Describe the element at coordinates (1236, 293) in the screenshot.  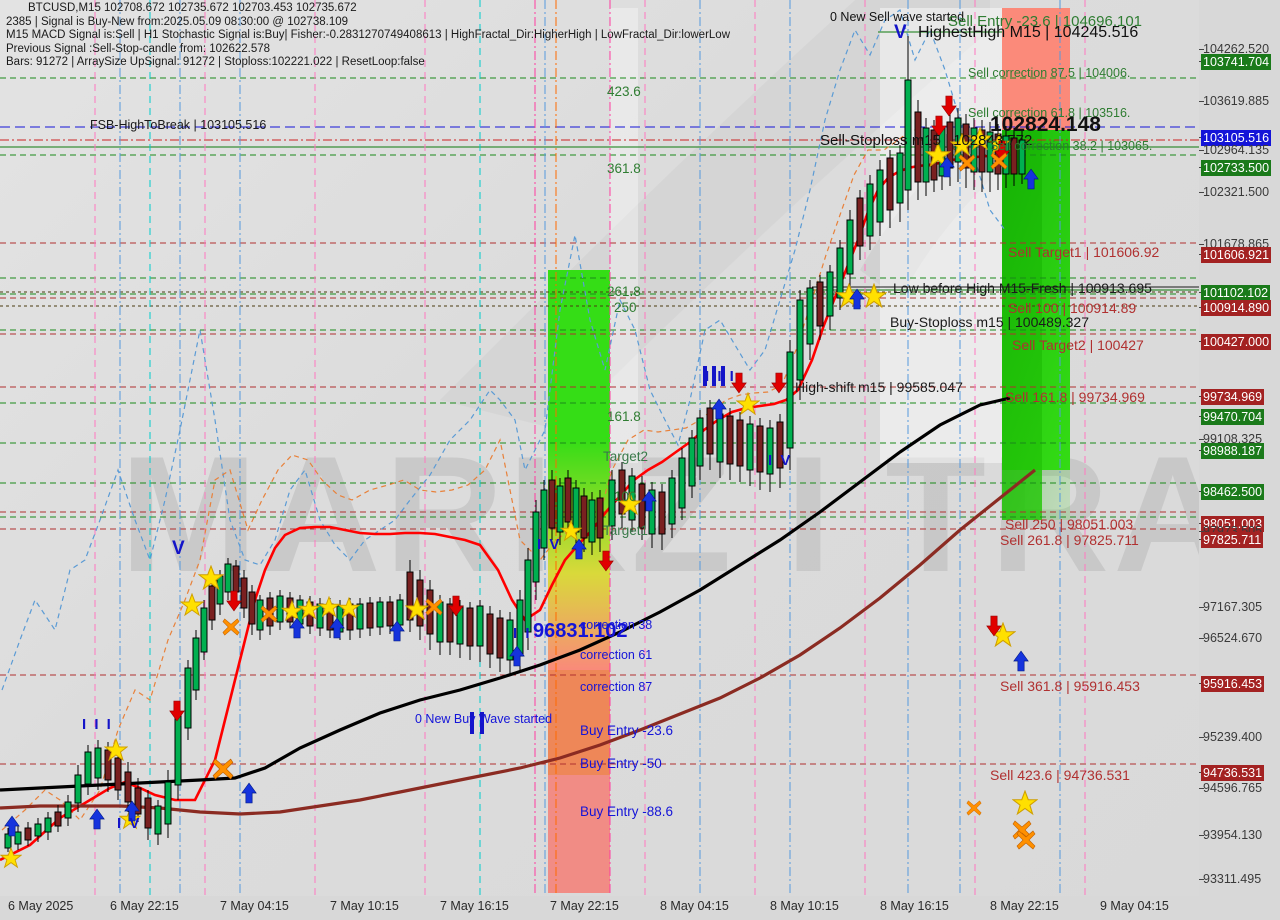
I see `price-label: 101102.102` at that location.